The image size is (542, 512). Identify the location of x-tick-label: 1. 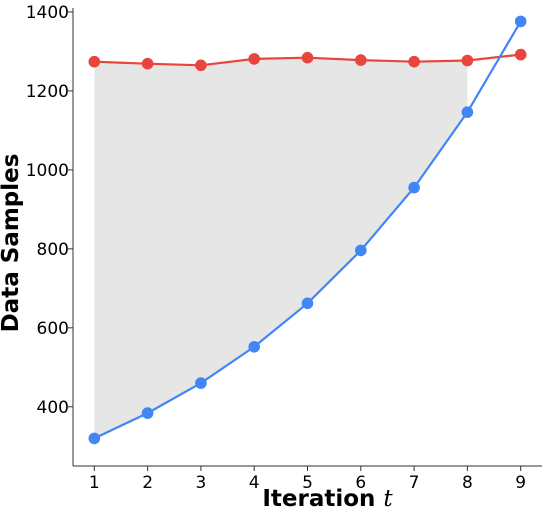
(94, 483).